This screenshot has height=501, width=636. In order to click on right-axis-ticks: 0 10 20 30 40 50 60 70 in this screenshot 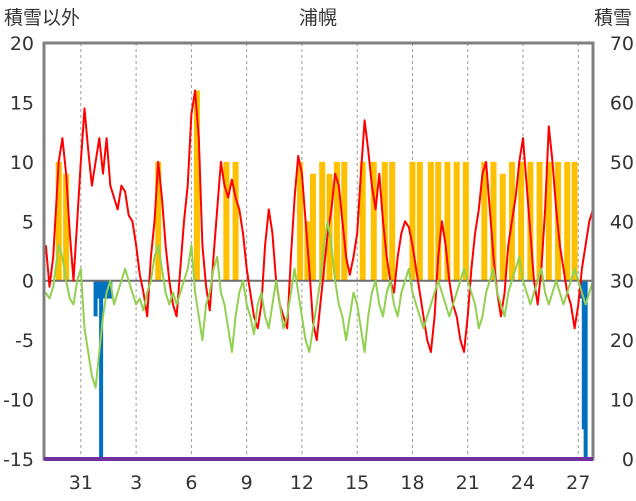, I will do `click(622, 252)`.